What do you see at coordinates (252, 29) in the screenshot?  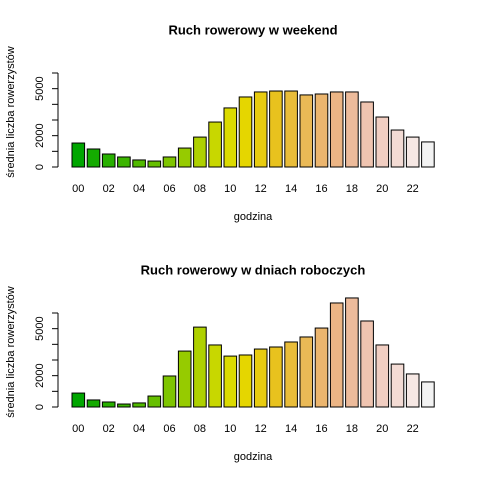 I see `chart-title: Ruch rowerowy w weekend` at bounding box center [252, 29].